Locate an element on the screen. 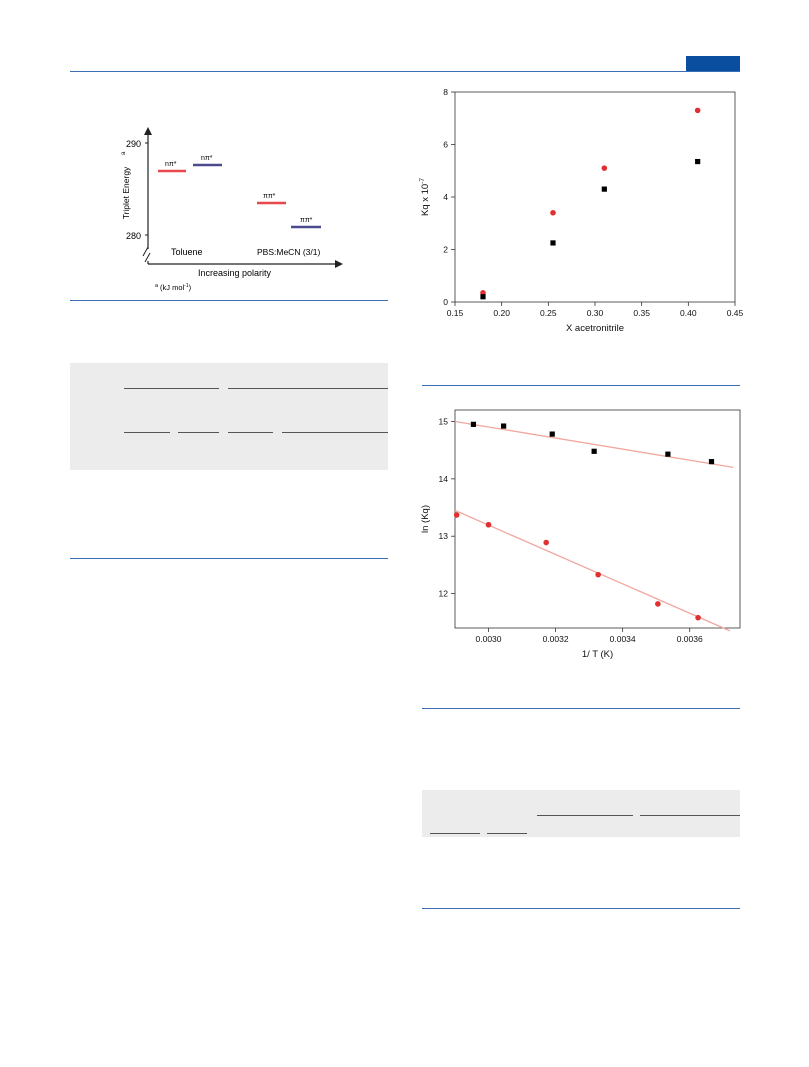  chart2-y-tick-label-2: 14 is located at coordinates (444, 479).